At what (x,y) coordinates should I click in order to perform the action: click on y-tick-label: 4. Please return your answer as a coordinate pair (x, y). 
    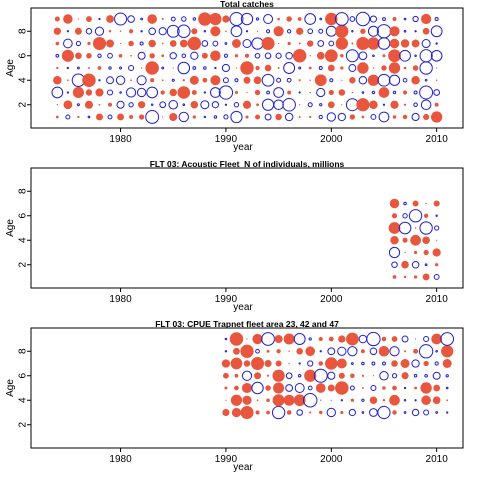
    Looking at the image, I should click on (23, 400).